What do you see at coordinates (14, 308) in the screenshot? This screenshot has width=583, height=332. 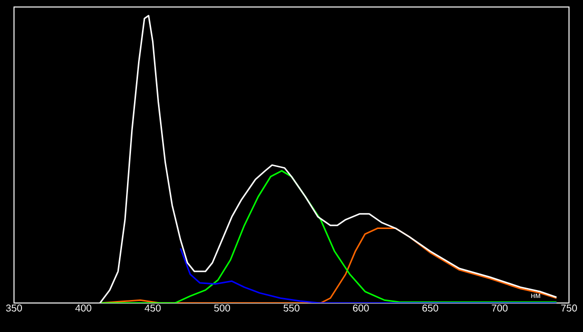 I see `x-tick-label: 350` at bounding box center [14, 308].